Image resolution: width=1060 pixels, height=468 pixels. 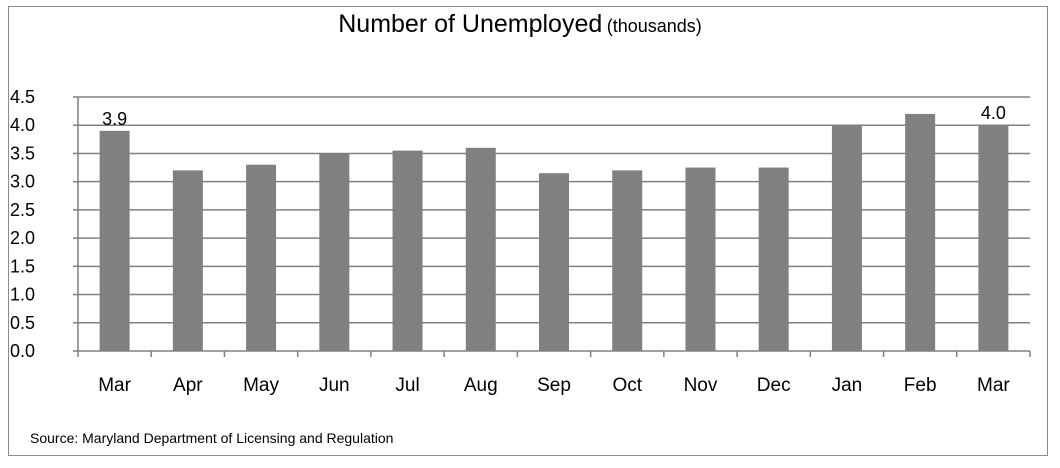 I want to click on data-label: 3.9, so click(x=114, y=119).